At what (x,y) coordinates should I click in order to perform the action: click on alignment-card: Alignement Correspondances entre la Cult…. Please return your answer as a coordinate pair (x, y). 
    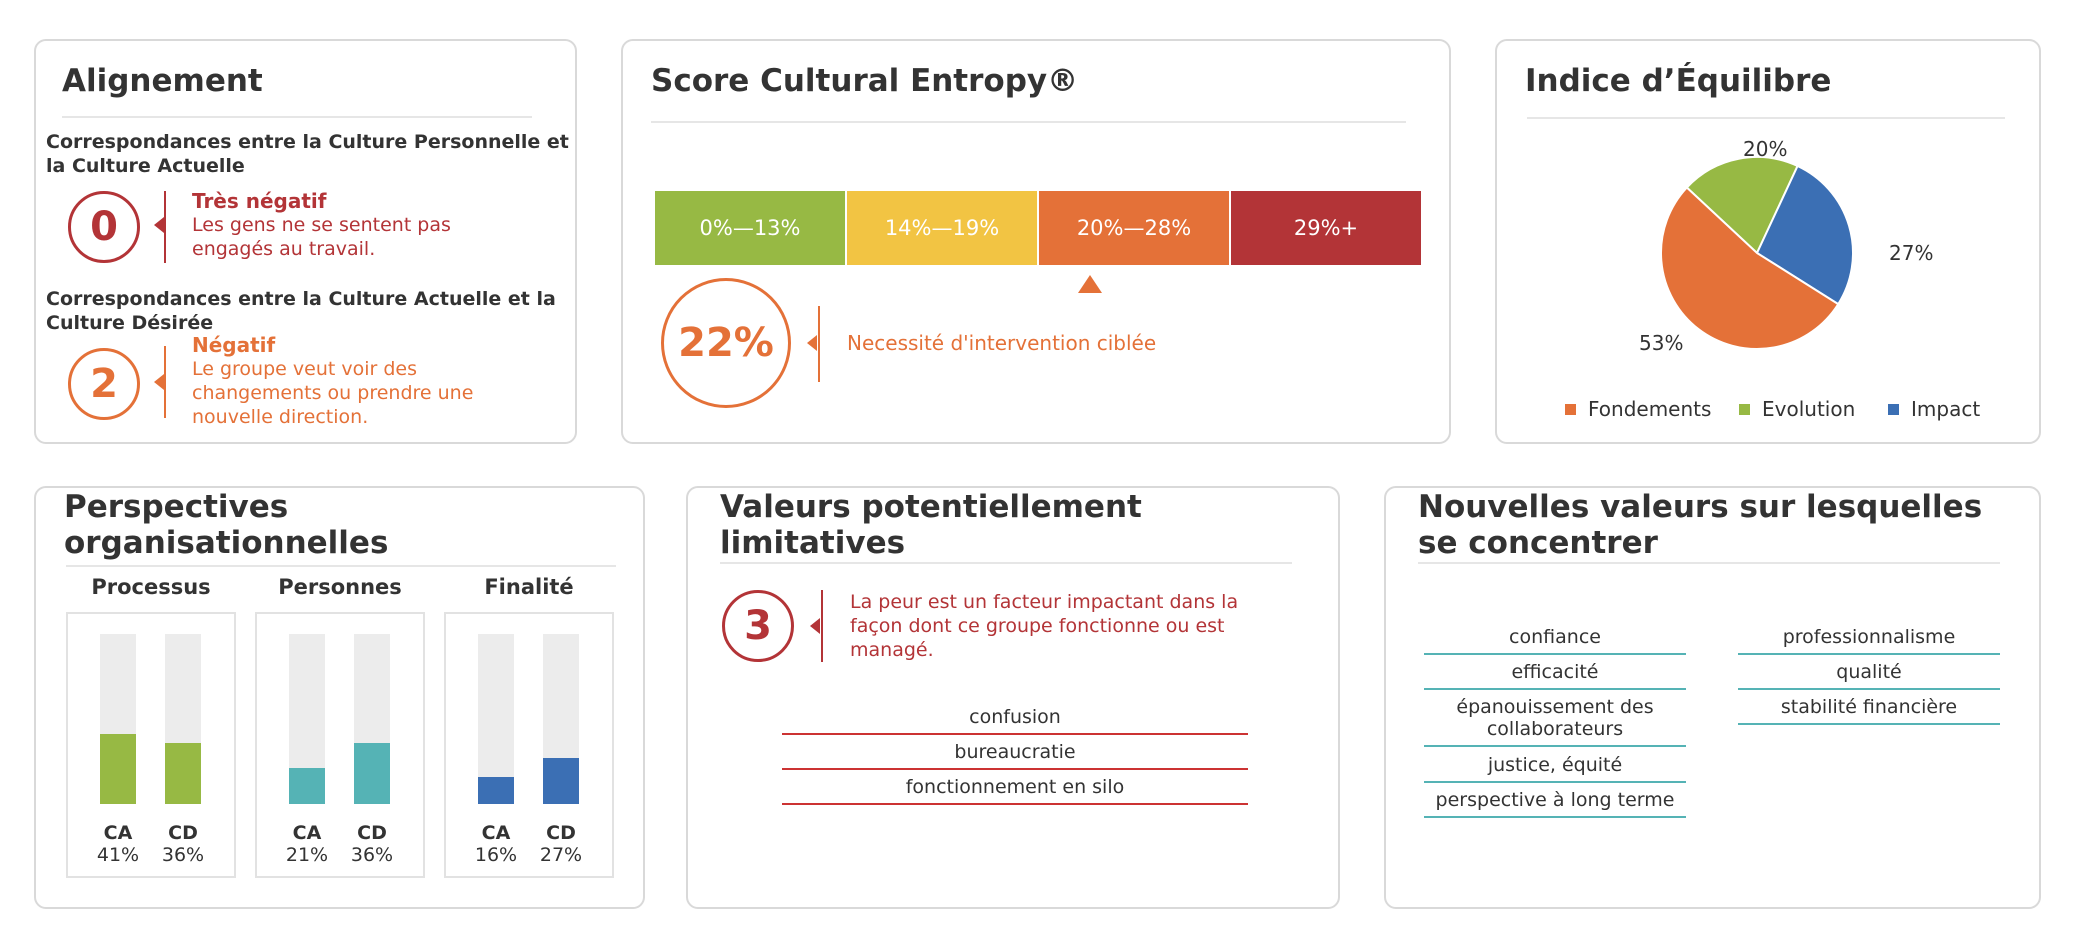
    Looking at the image, I should click on (305, 241).